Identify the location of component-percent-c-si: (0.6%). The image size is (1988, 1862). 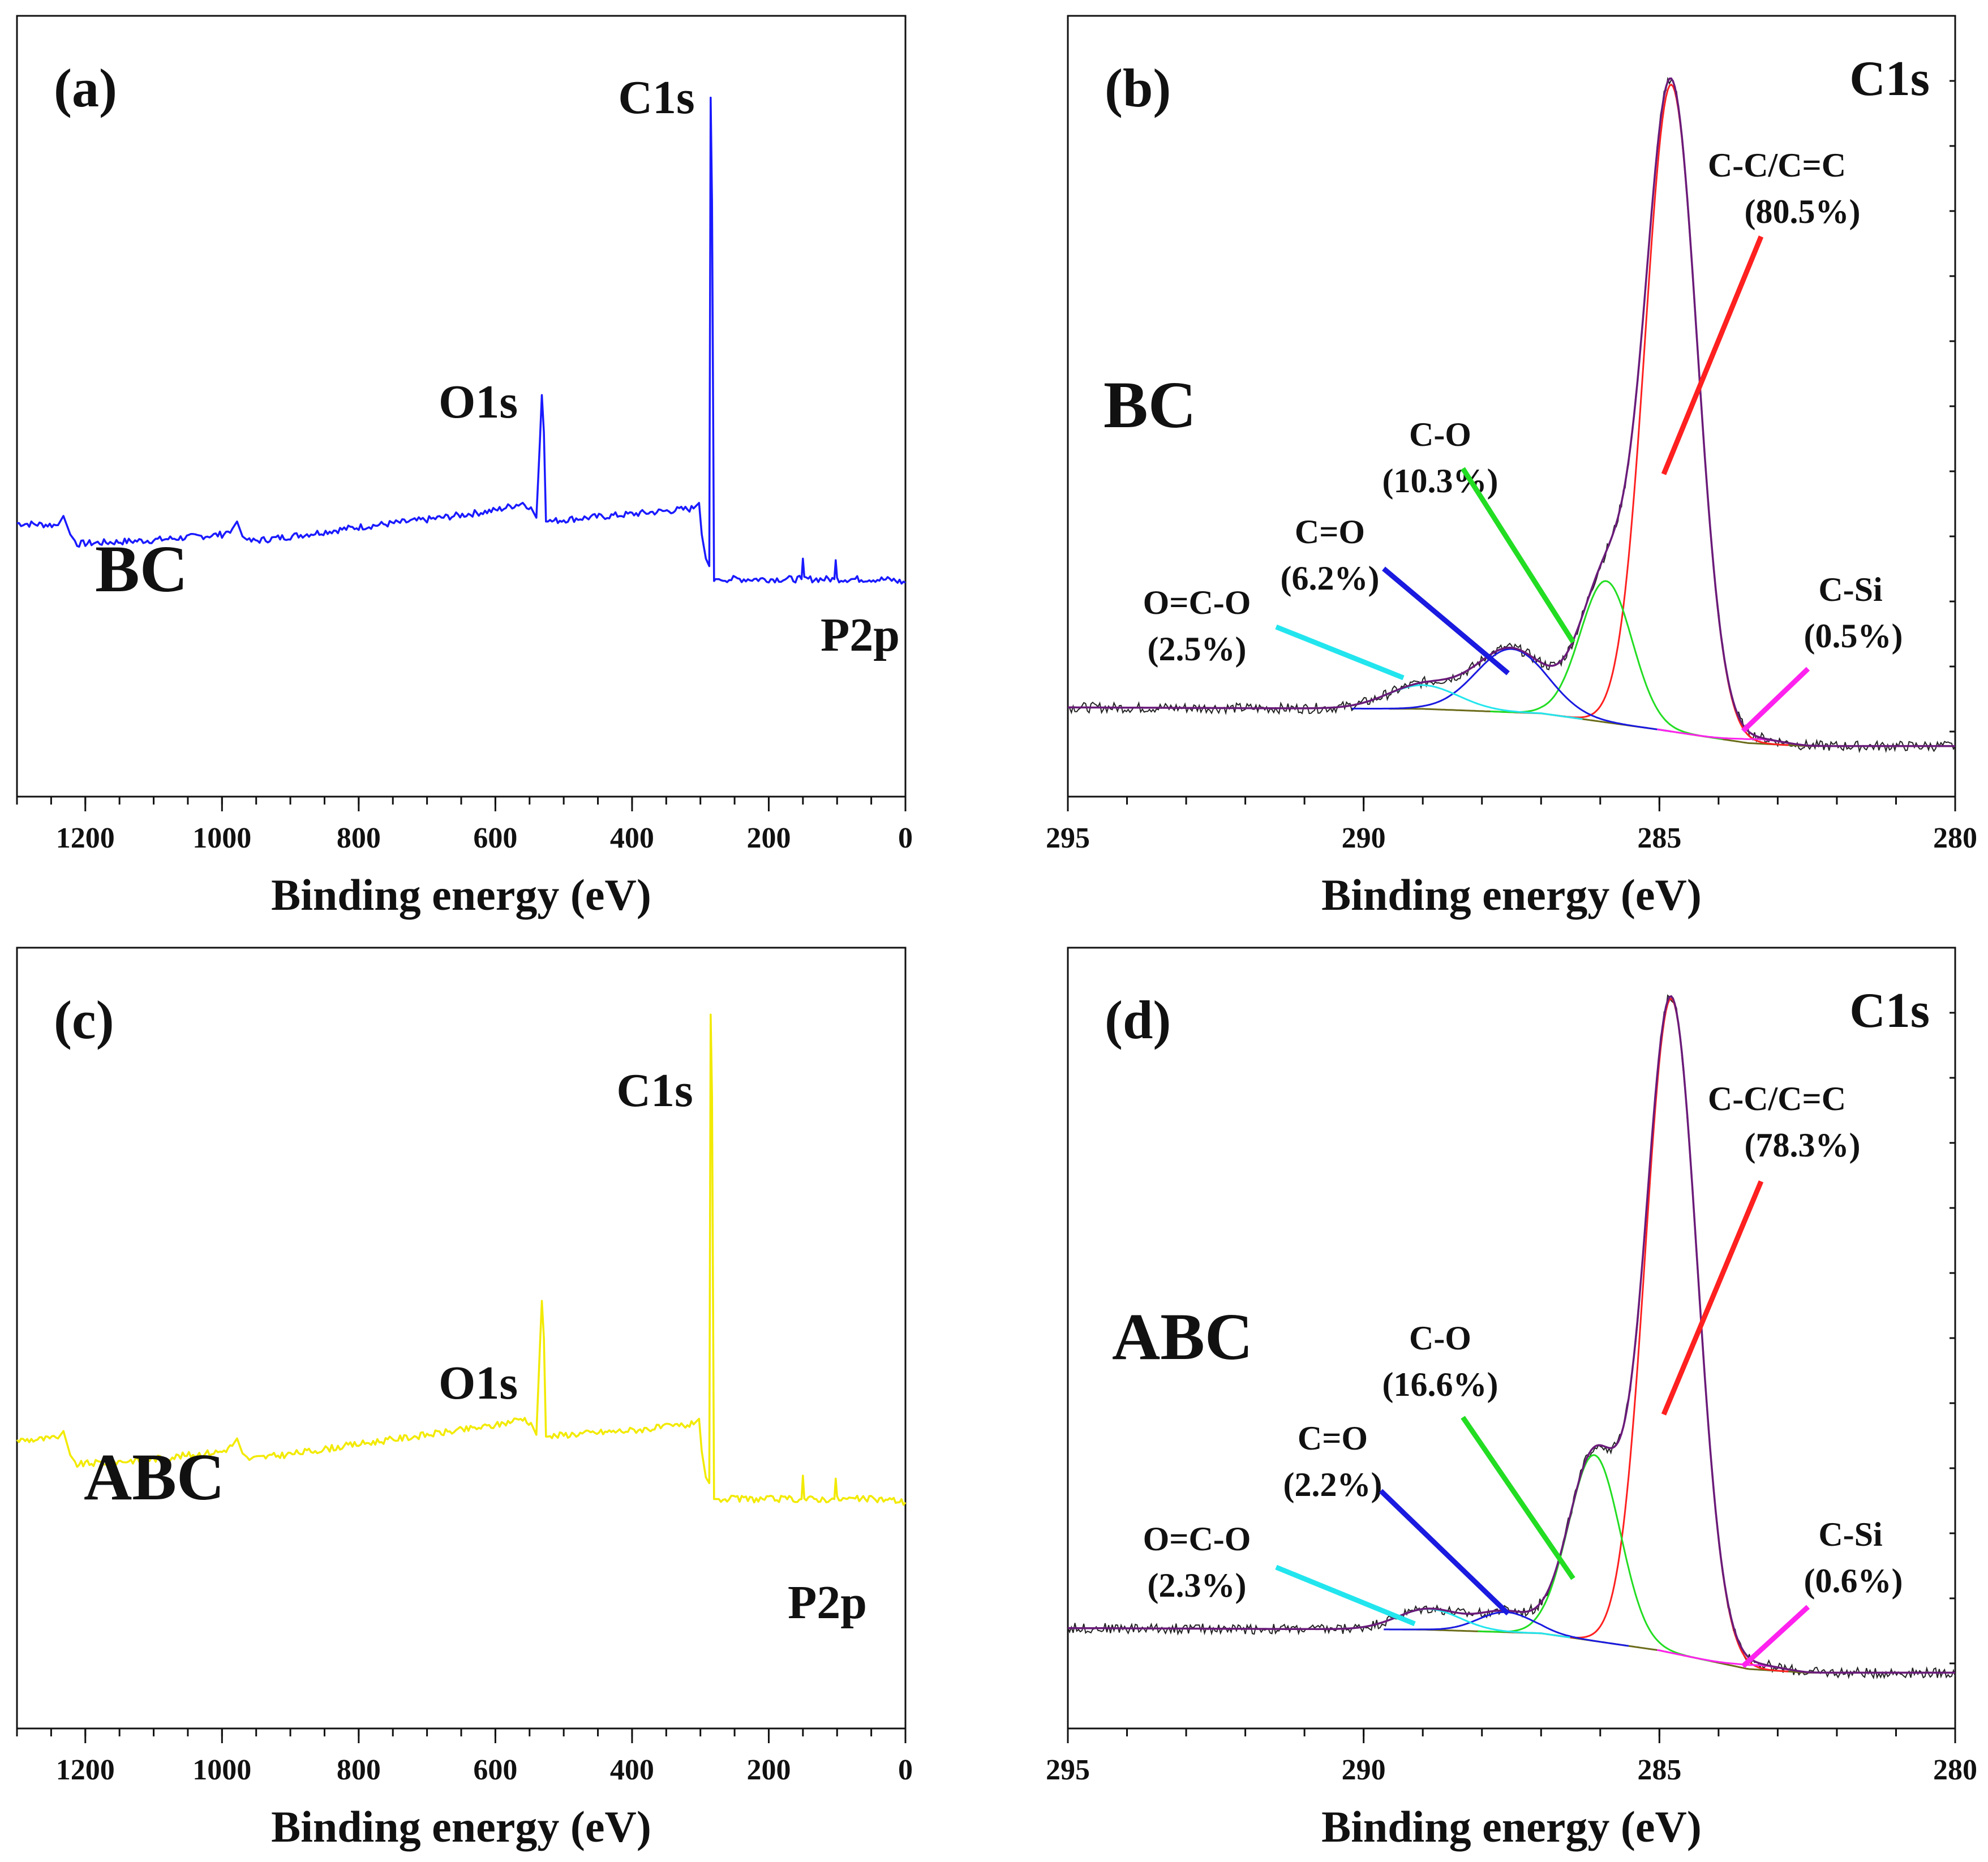
(1853, 1580).